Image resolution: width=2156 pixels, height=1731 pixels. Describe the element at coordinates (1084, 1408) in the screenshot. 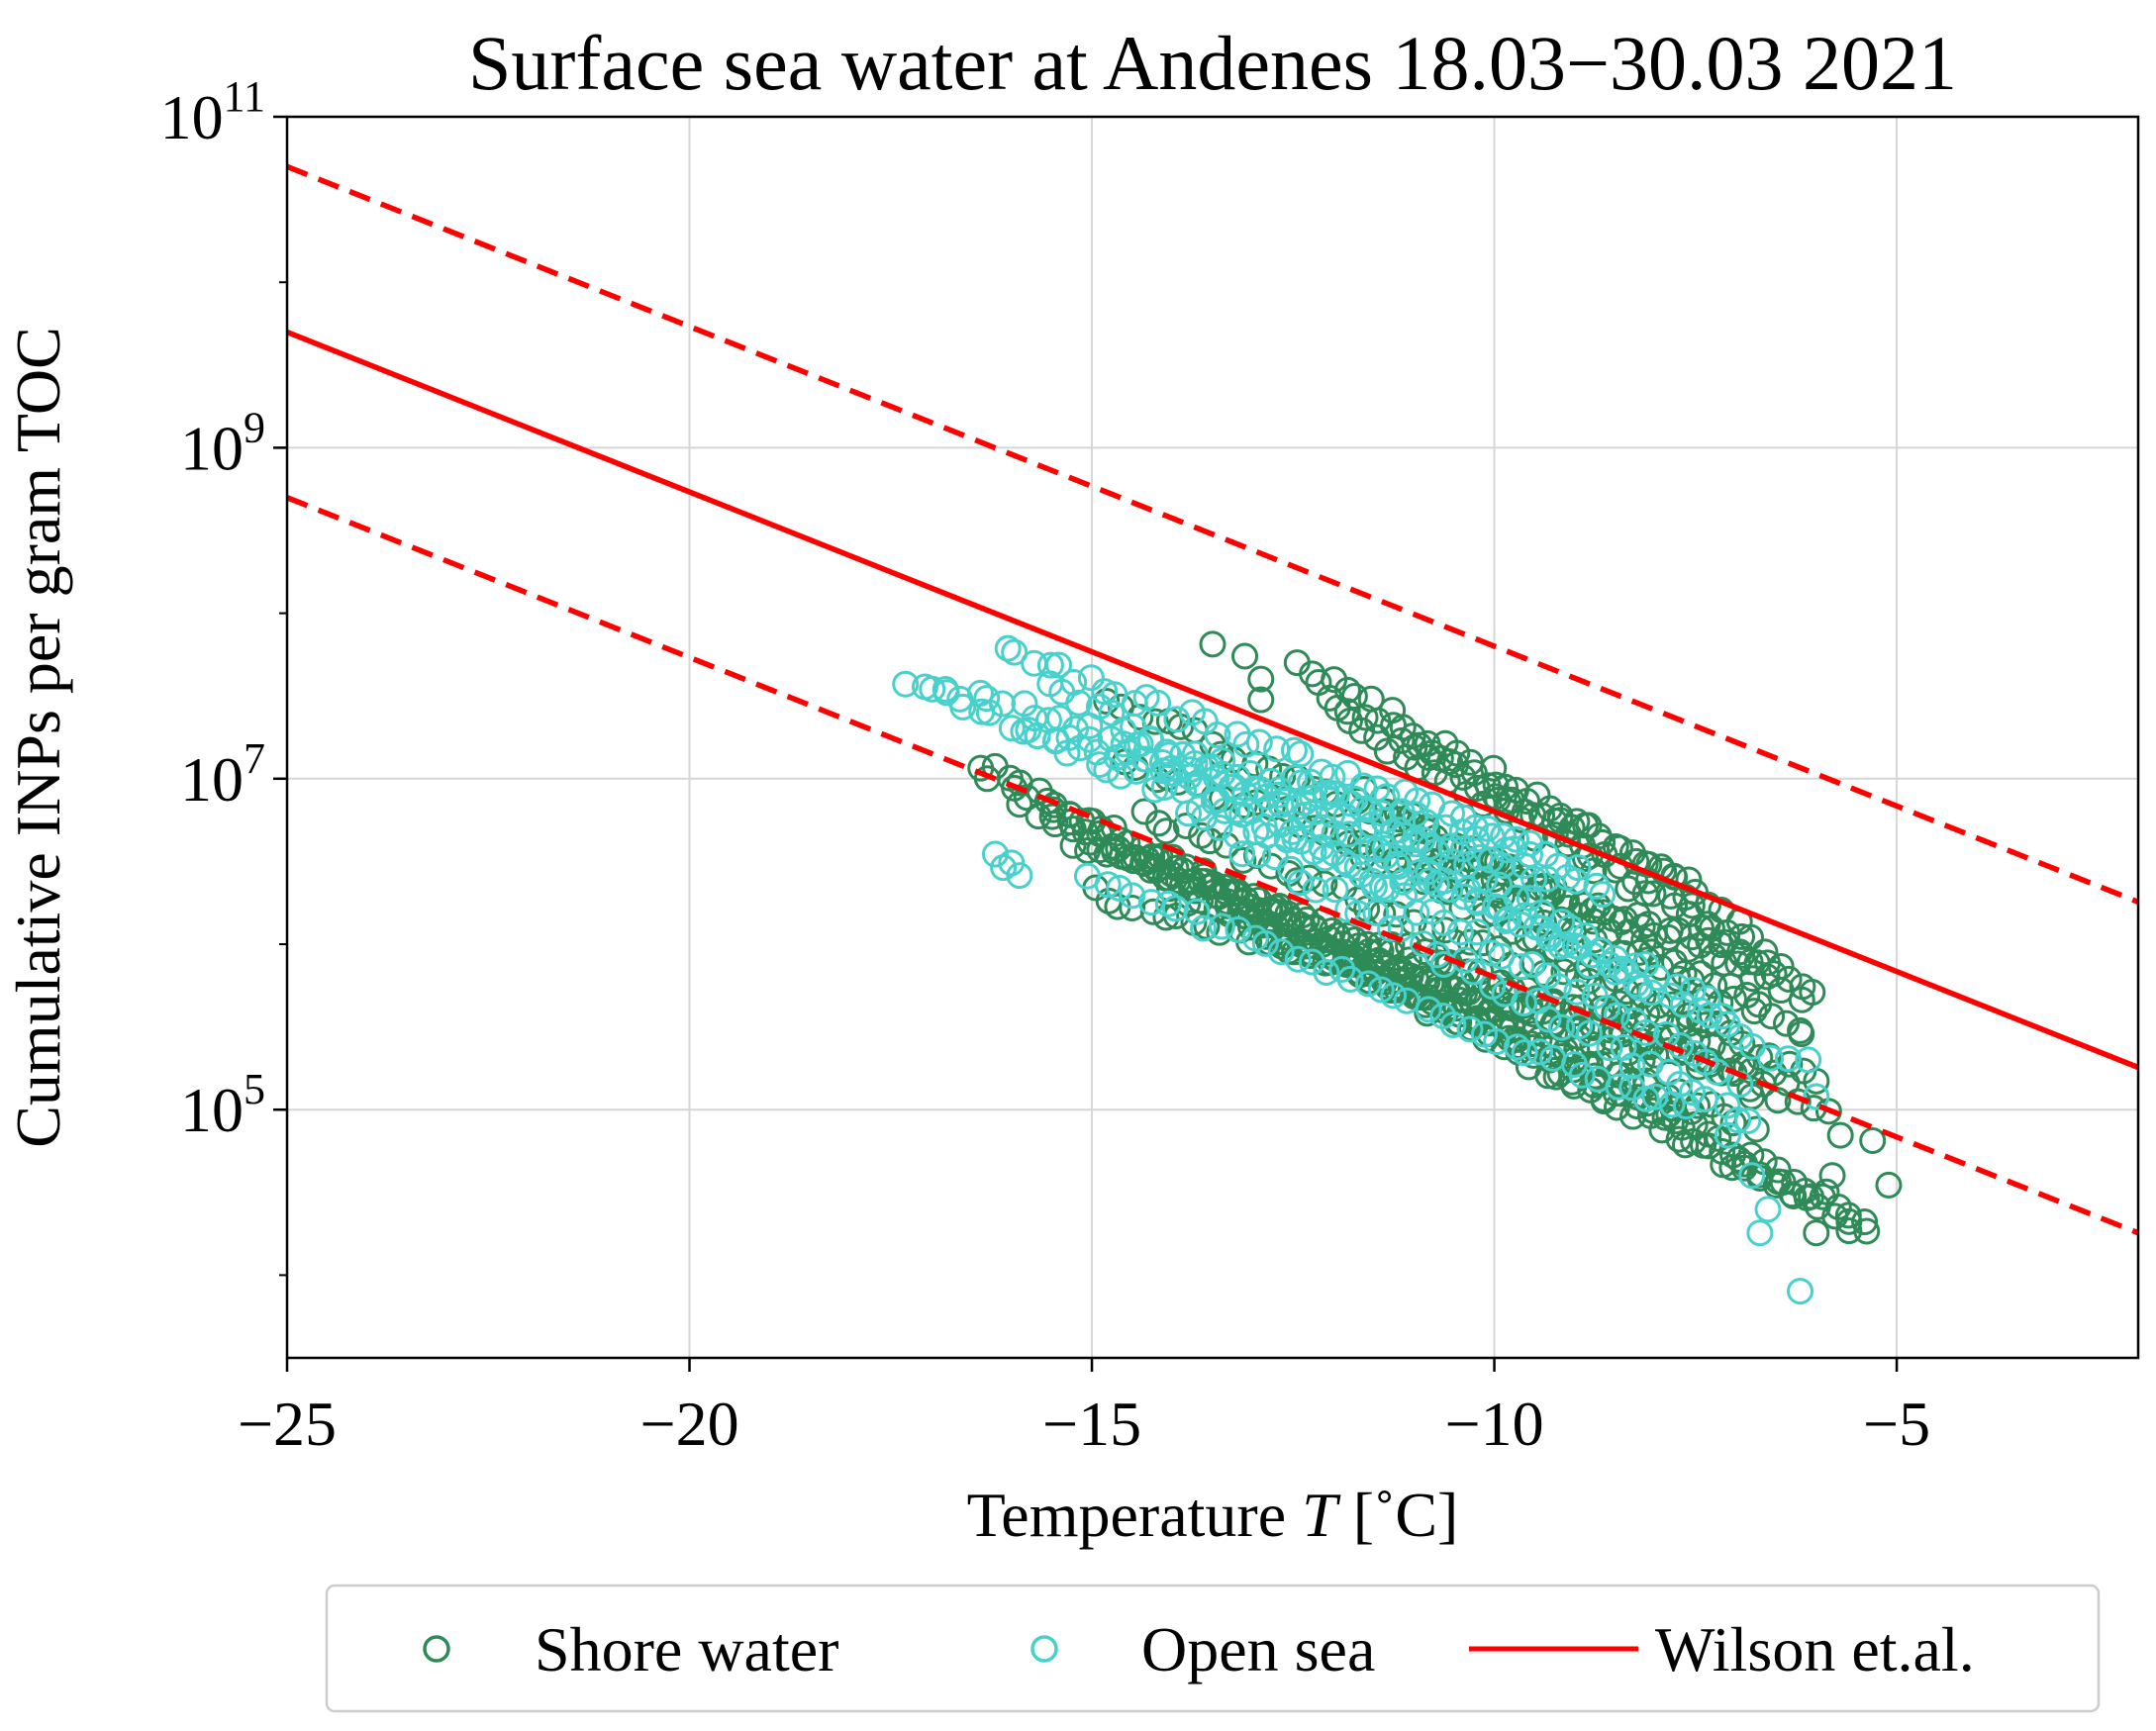

I see `x-axis-ticks: −25 −20 −15 −10 −5` at that location.